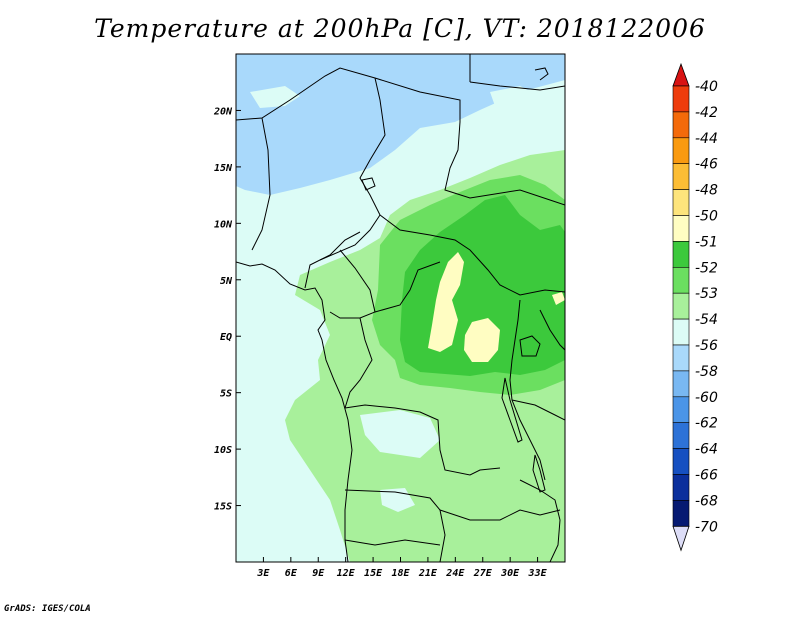  Describe the element at coordinates (226, 281) in the screenshot. I see `y-tick-label: 5N` at that location.